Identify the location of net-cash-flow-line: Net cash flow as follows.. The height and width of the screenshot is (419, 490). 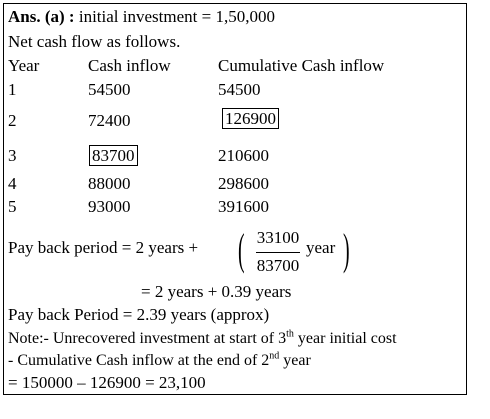
(94, 41).